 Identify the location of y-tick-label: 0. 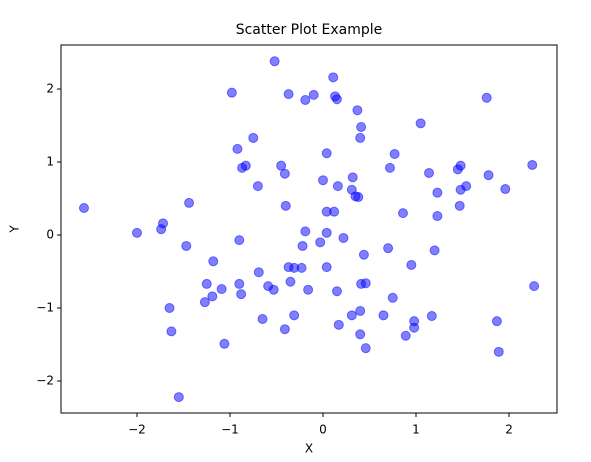
(50, 235).